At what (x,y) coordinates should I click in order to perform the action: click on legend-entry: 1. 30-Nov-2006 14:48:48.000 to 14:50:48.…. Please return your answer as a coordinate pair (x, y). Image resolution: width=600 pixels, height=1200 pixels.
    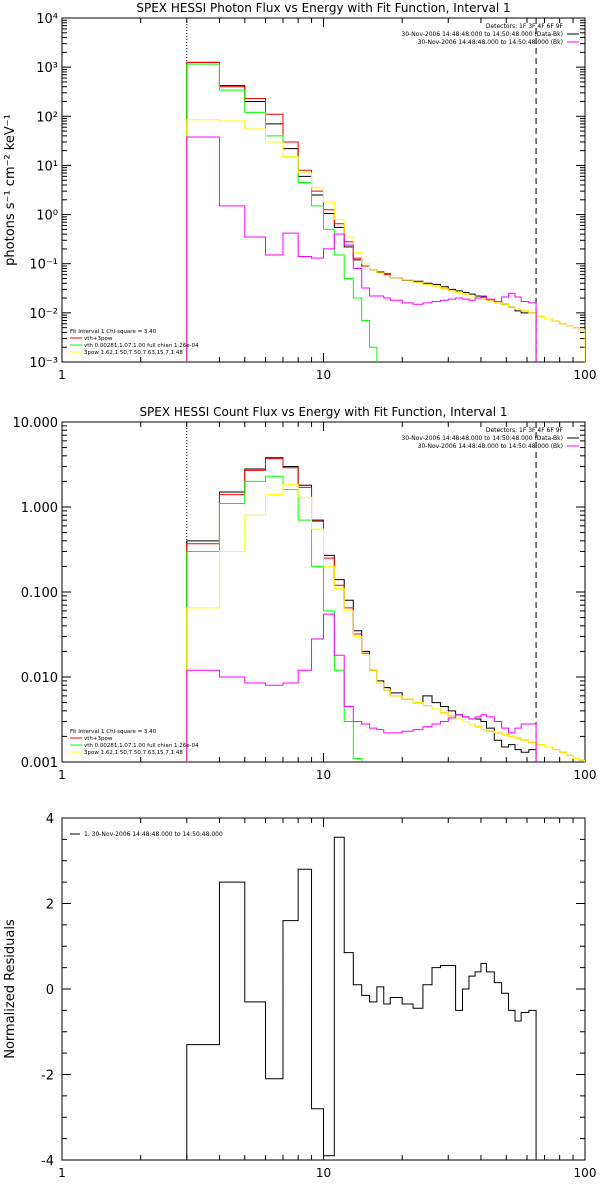
    Looking at the image, I should click on (153, 834).